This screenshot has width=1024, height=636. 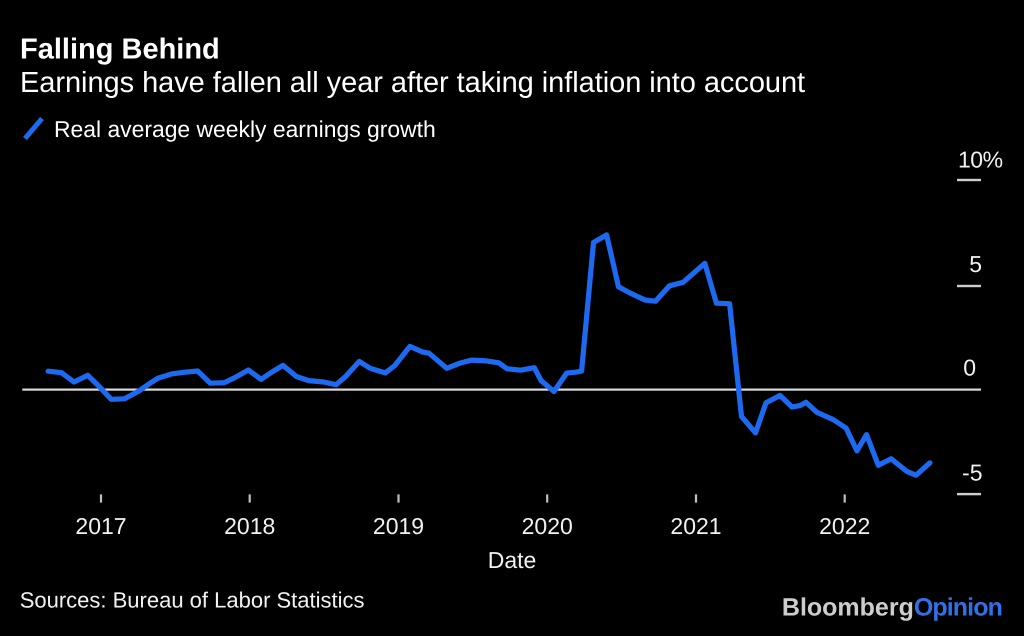 I want to click on svg-text: 2022, so click(x=844, y=526).